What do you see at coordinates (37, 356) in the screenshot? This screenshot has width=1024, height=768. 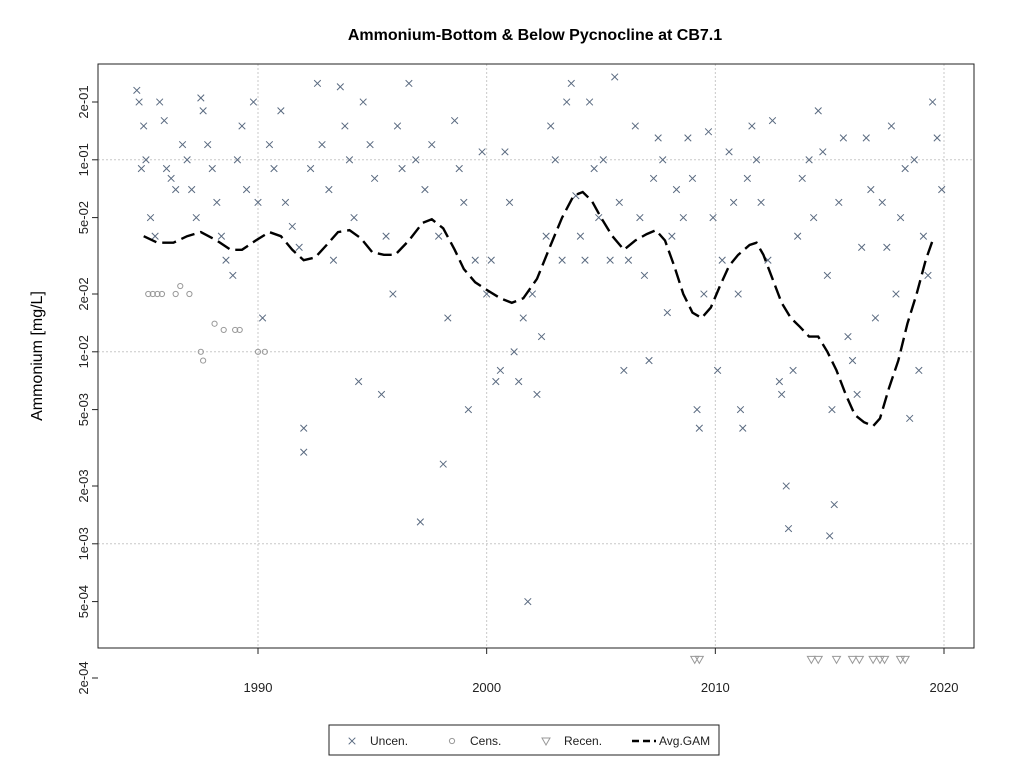 I see `y-axis-label: Ammonium [mg/L]` at bounding box center [37, 356].